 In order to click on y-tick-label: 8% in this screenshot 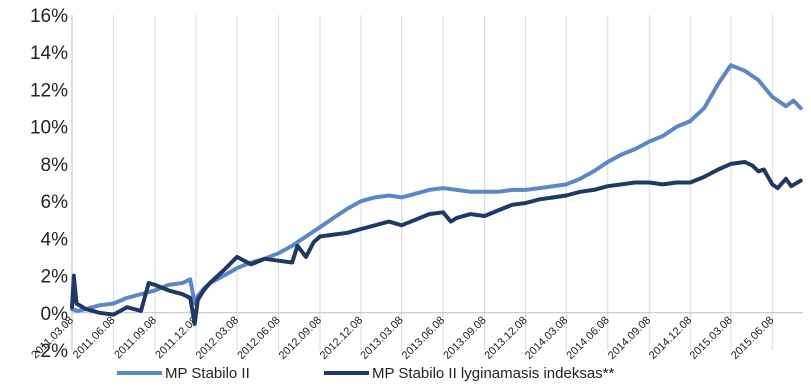, I will do `click(55, 165)`.